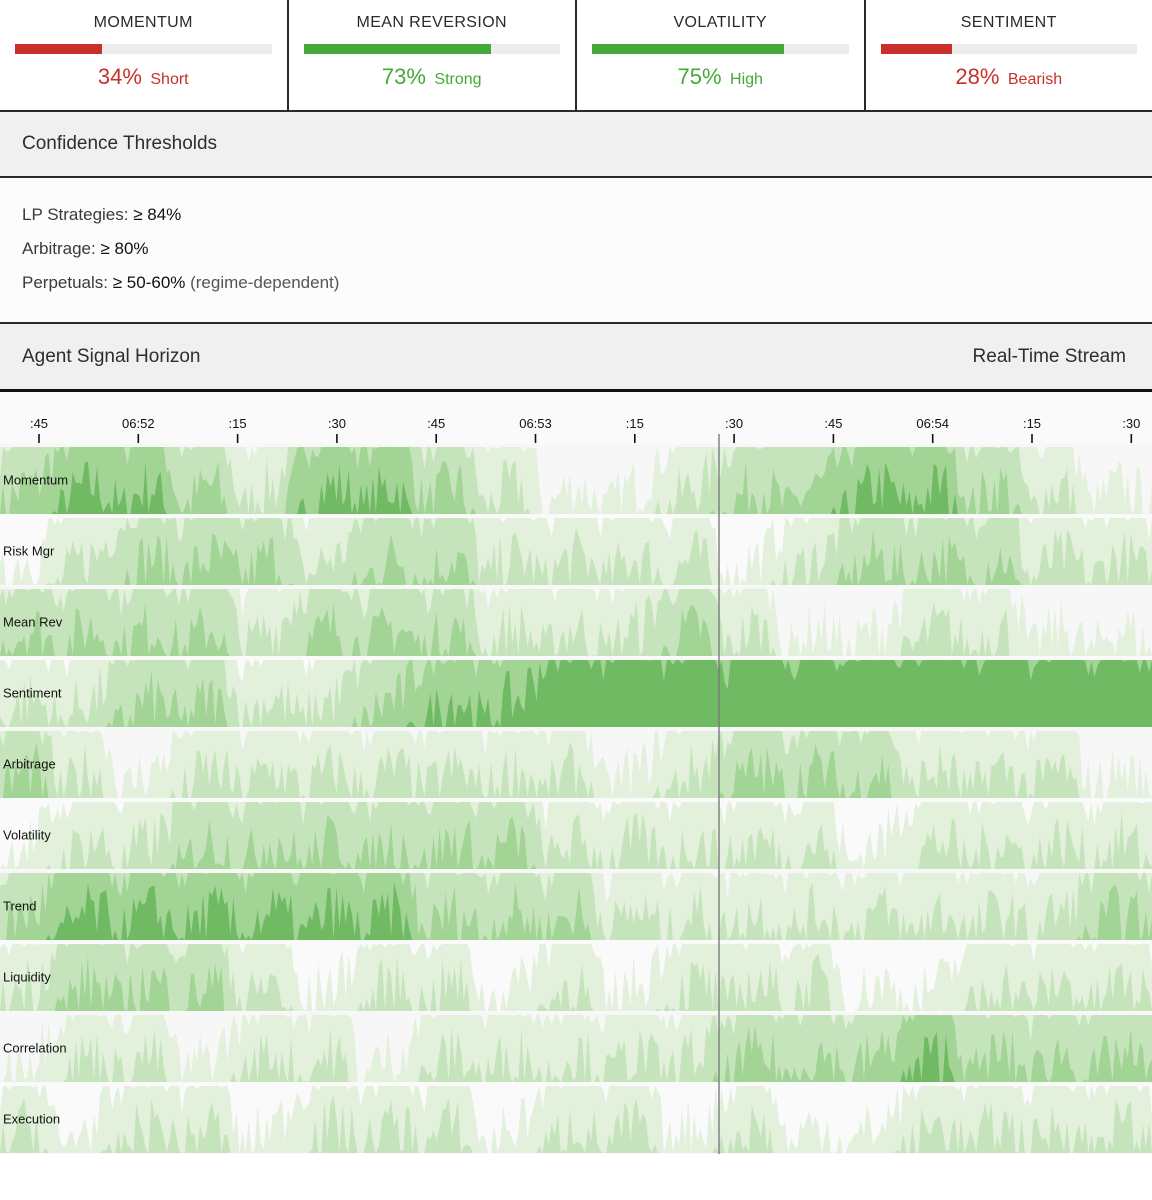 The width and height of the screenshot is (1152, 1200). Describe the element at coordinates (576, 219) in the screenshot. I see `threshold-item: LP Strategies: ≥ 84%` at that location.